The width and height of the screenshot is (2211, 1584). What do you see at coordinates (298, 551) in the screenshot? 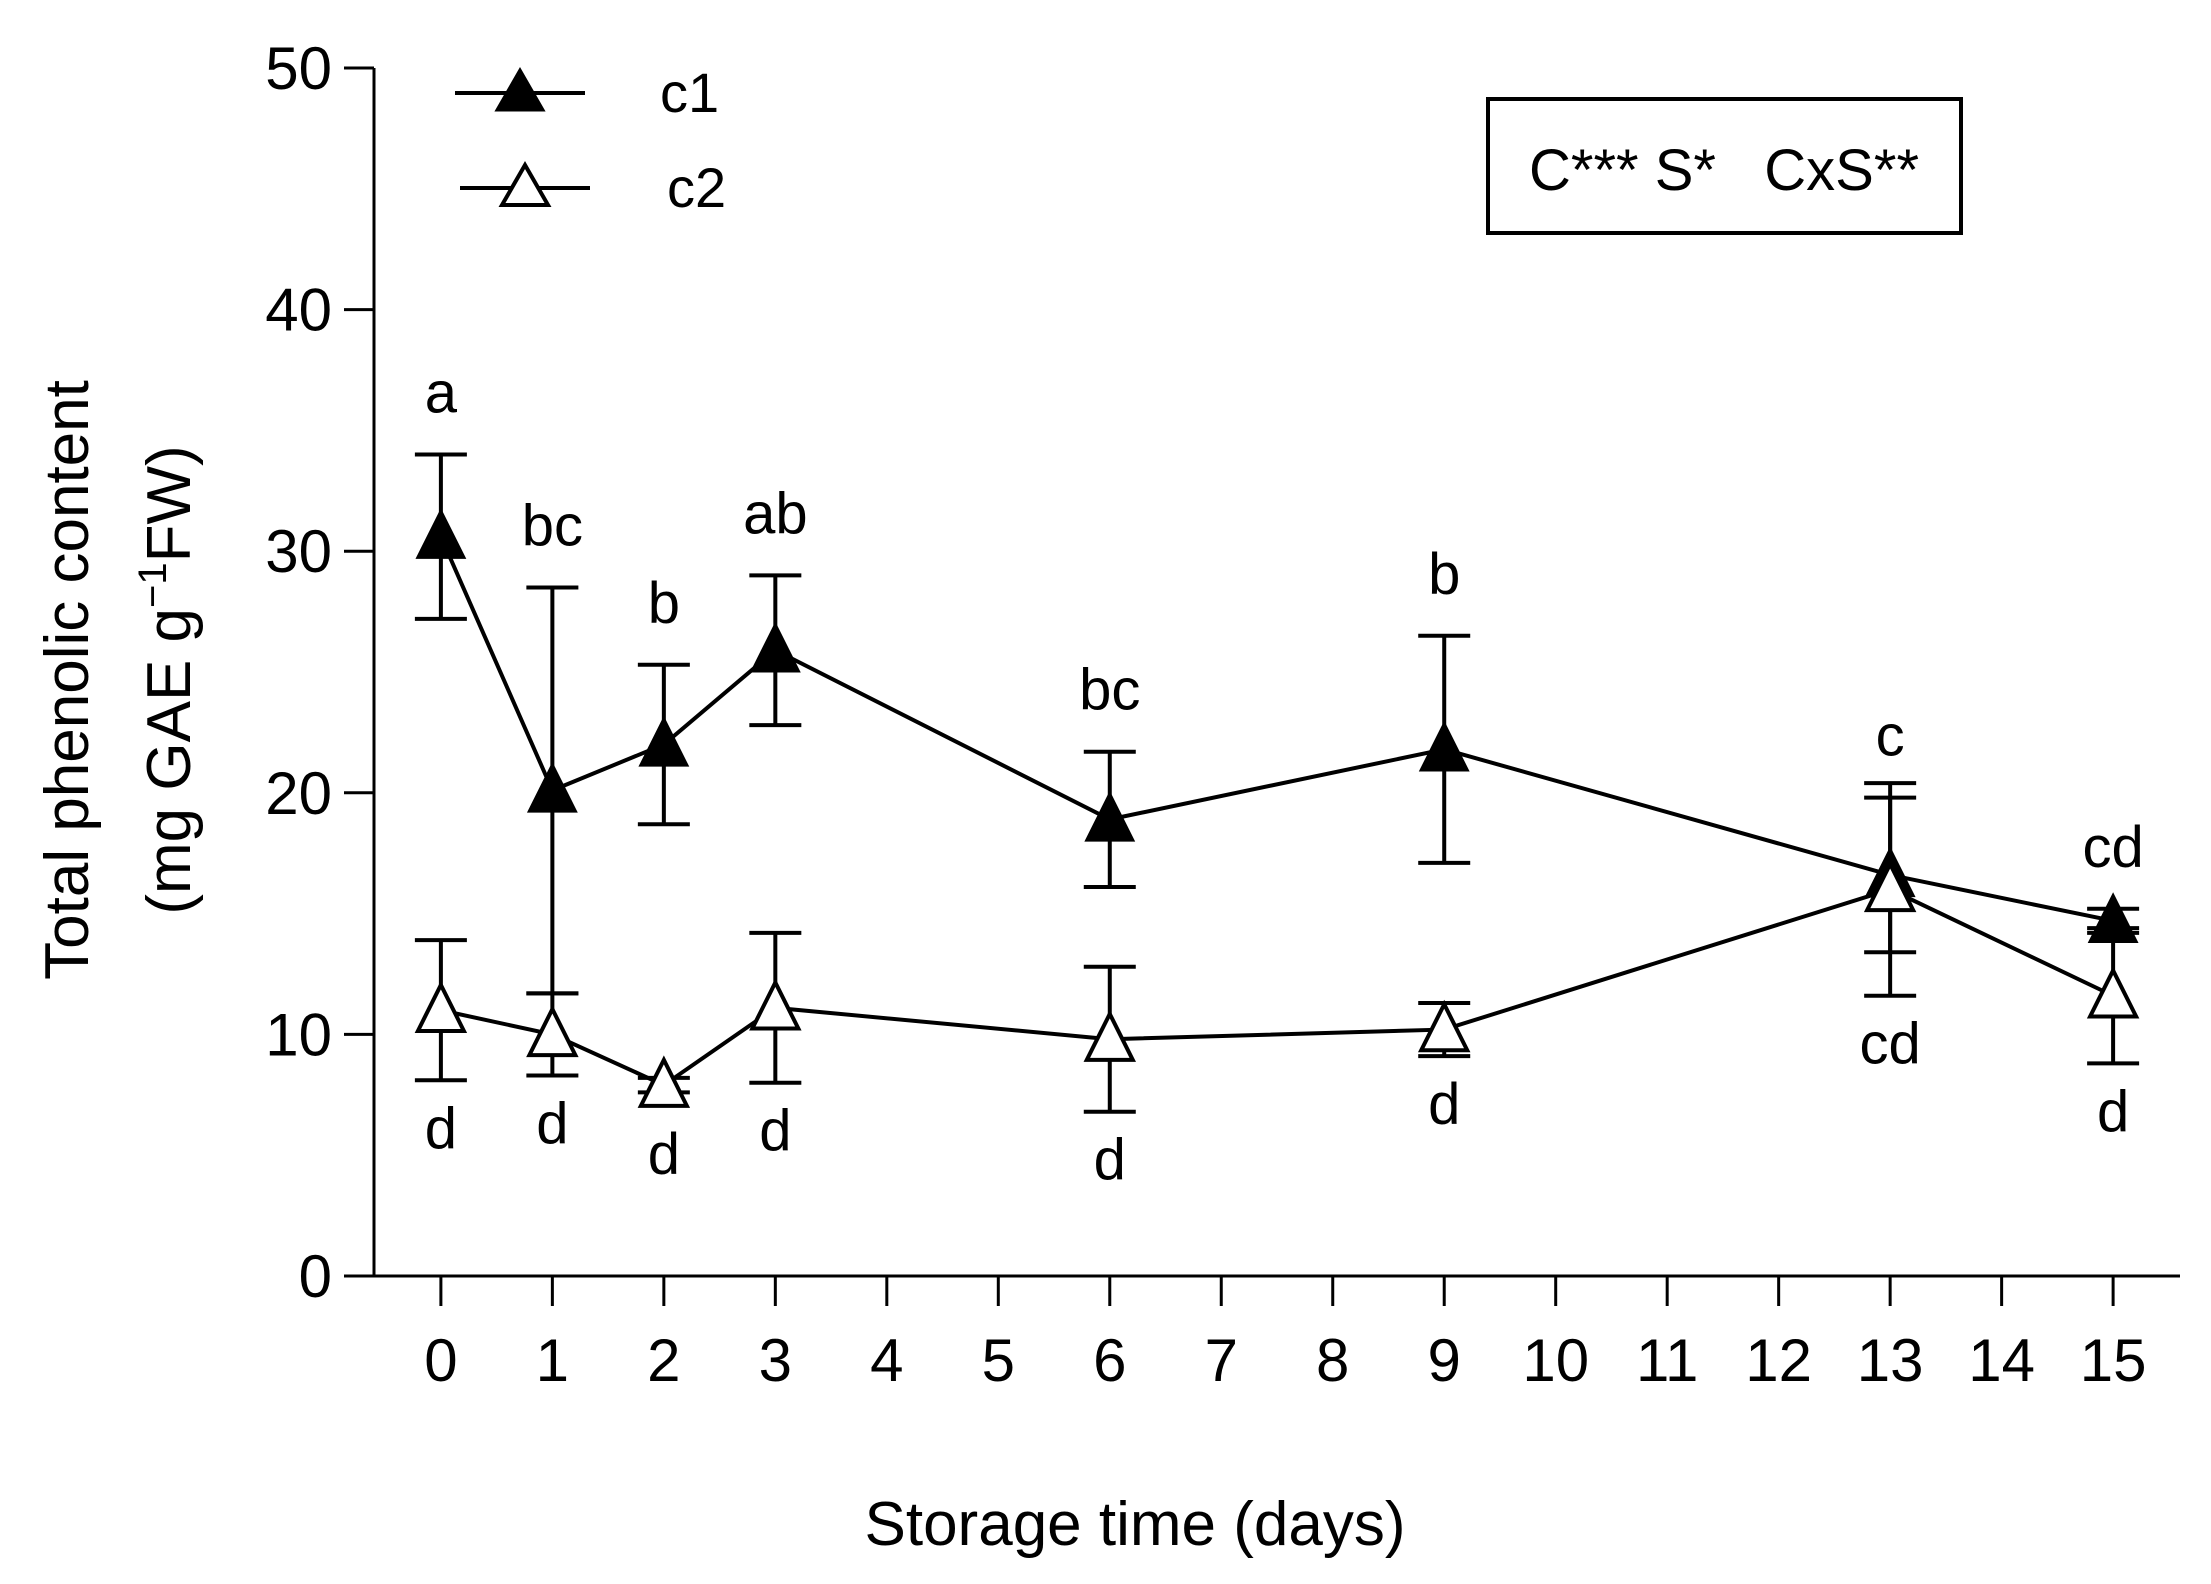
I see `y-tick-label-30: 30` at bounding box center [298, 551].